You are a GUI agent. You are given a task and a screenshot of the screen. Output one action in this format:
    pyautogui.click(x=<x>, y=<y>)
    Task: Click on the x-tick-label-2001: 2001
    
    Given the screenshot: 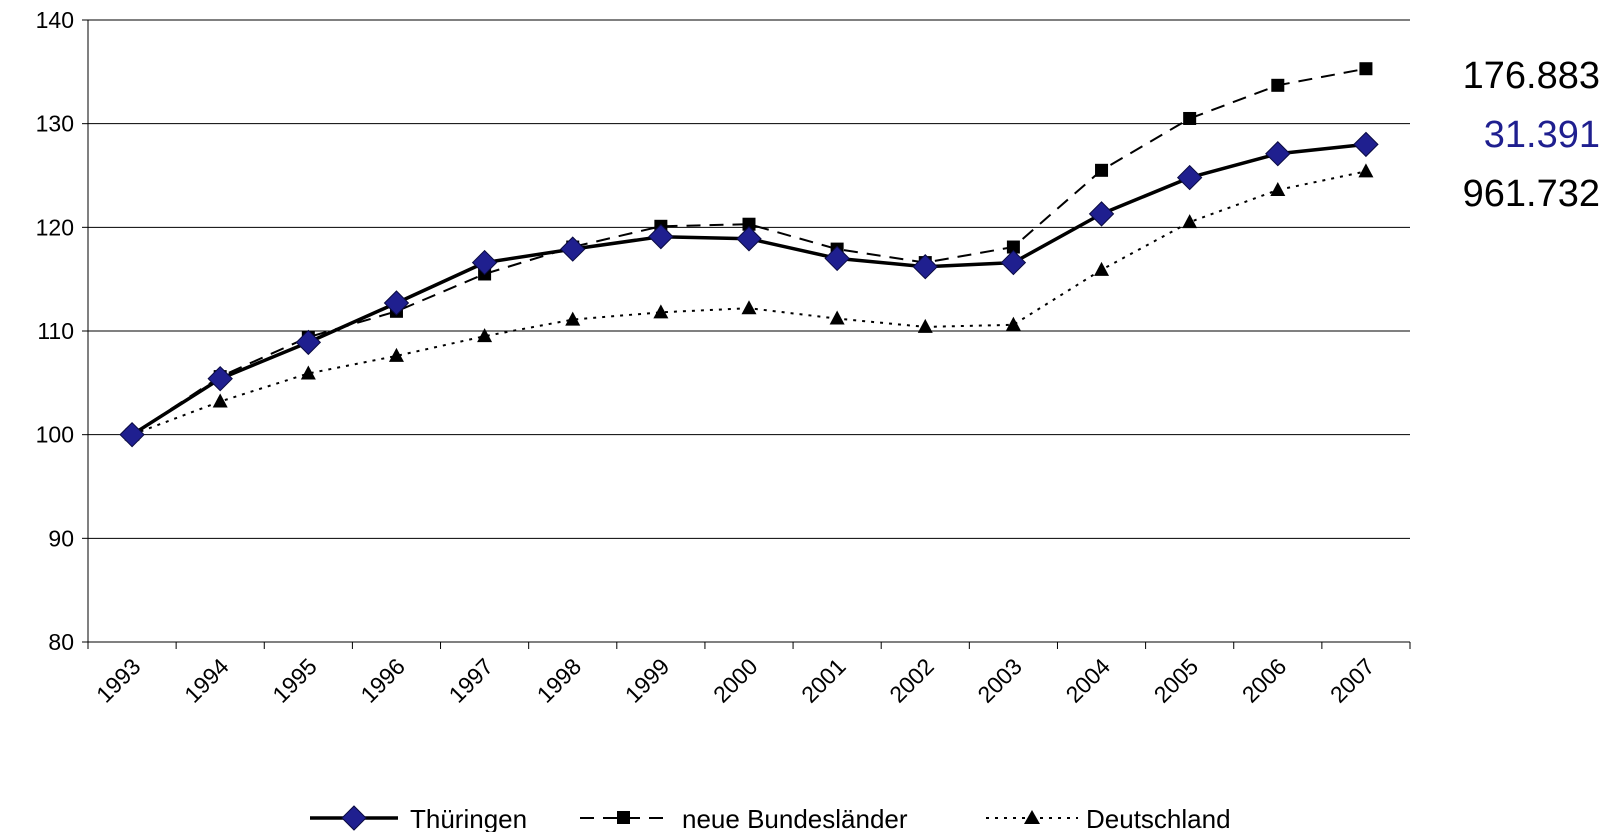 What is the action you would take?
    pyautogui.click(x=823, y=680)
    